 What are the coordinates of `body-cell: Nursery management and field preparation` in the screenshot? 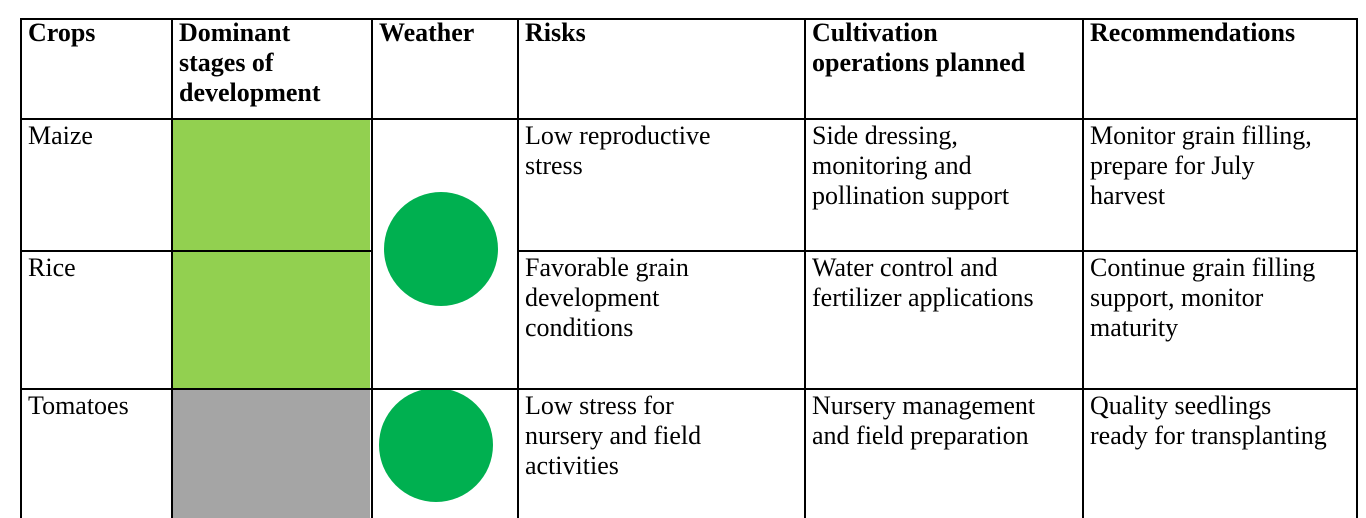 It's located at (943, 419).